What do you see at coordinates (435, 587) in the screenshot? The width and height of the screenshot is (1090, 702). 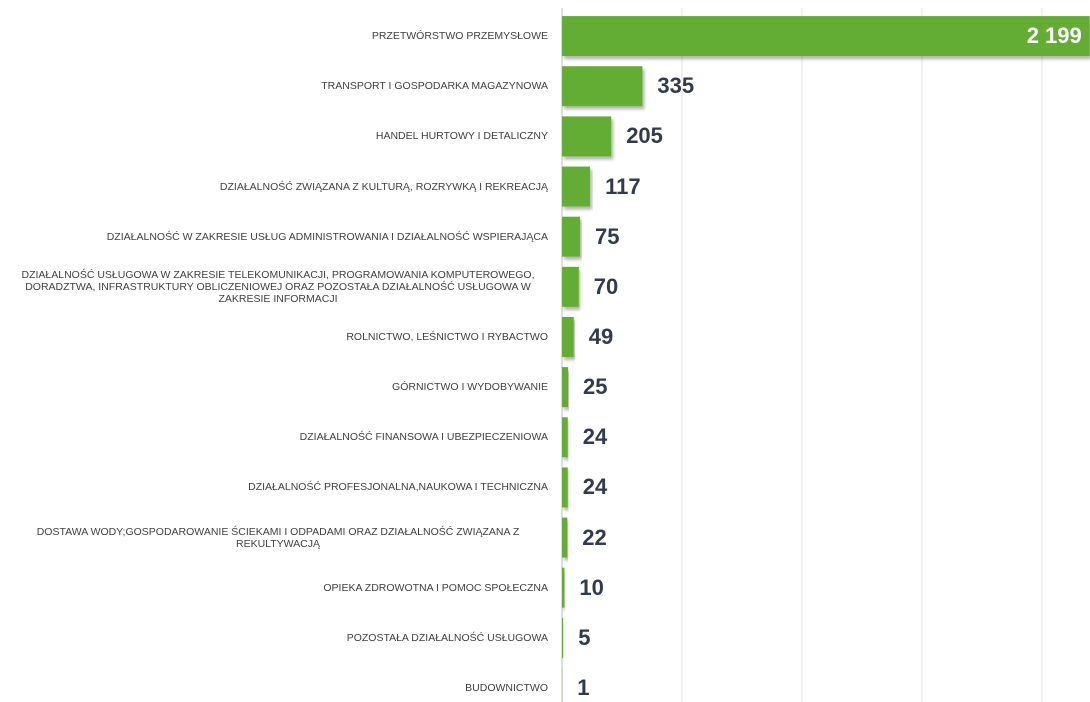 I see `category-text: OPIEKA ZDROWOTNA I POMOC SPOŁECZNA` at bounding box center [435, 587].